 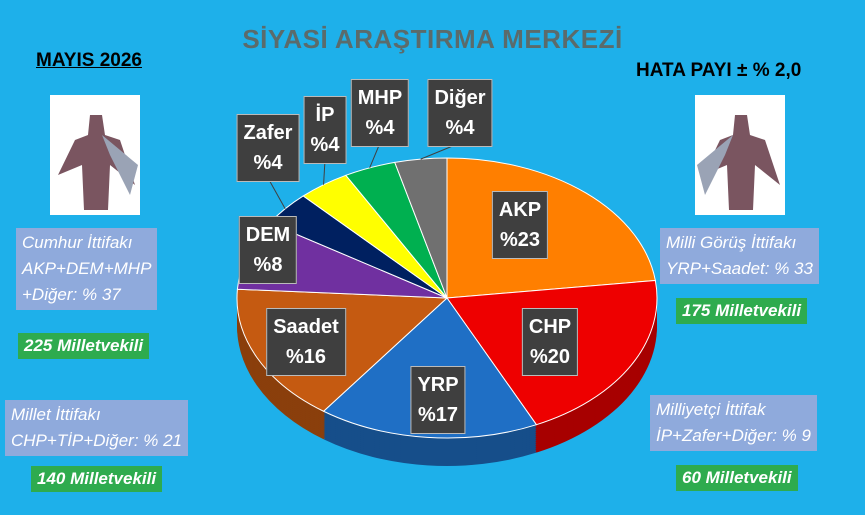 What do you see at coordinates (460, 98) in the screenshot?
I see `category-label: Diğer` at bounding box center [460, 98].